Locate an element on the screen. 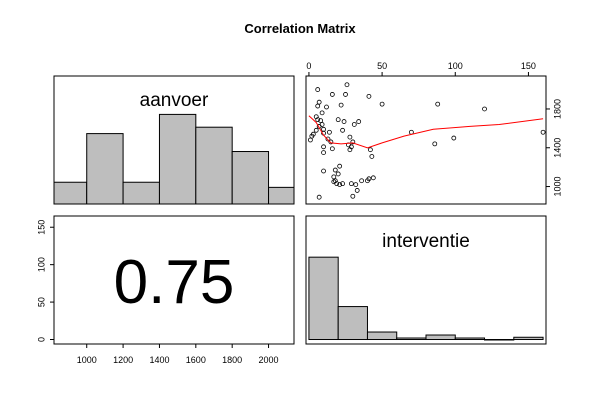 The width and height of the screenshot is (599, 400). top-axis-tick-label: 0 is located at coordinates (308, 66).